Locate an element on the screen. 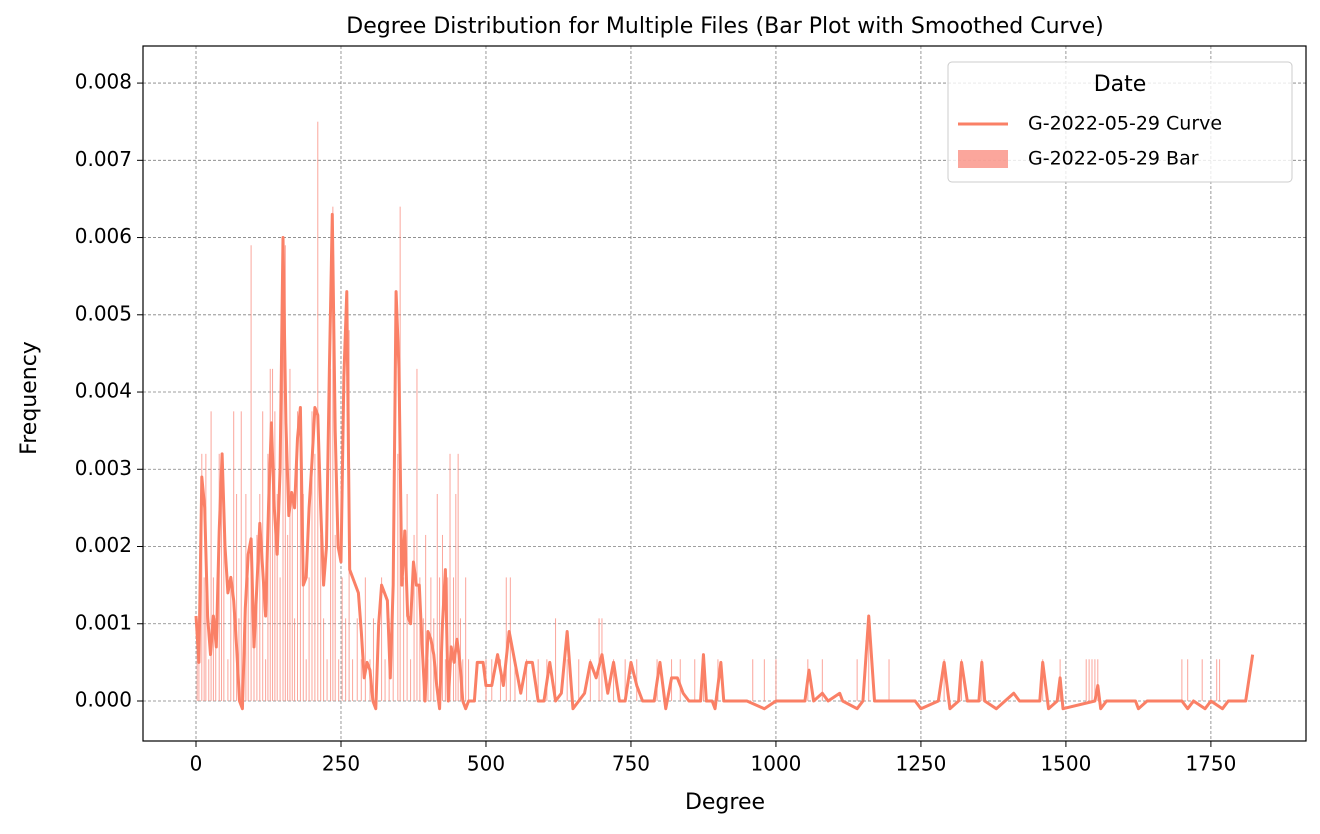 The image size is (1320, 834). x-tick-label: 750 is located at coordinates (631, 764).